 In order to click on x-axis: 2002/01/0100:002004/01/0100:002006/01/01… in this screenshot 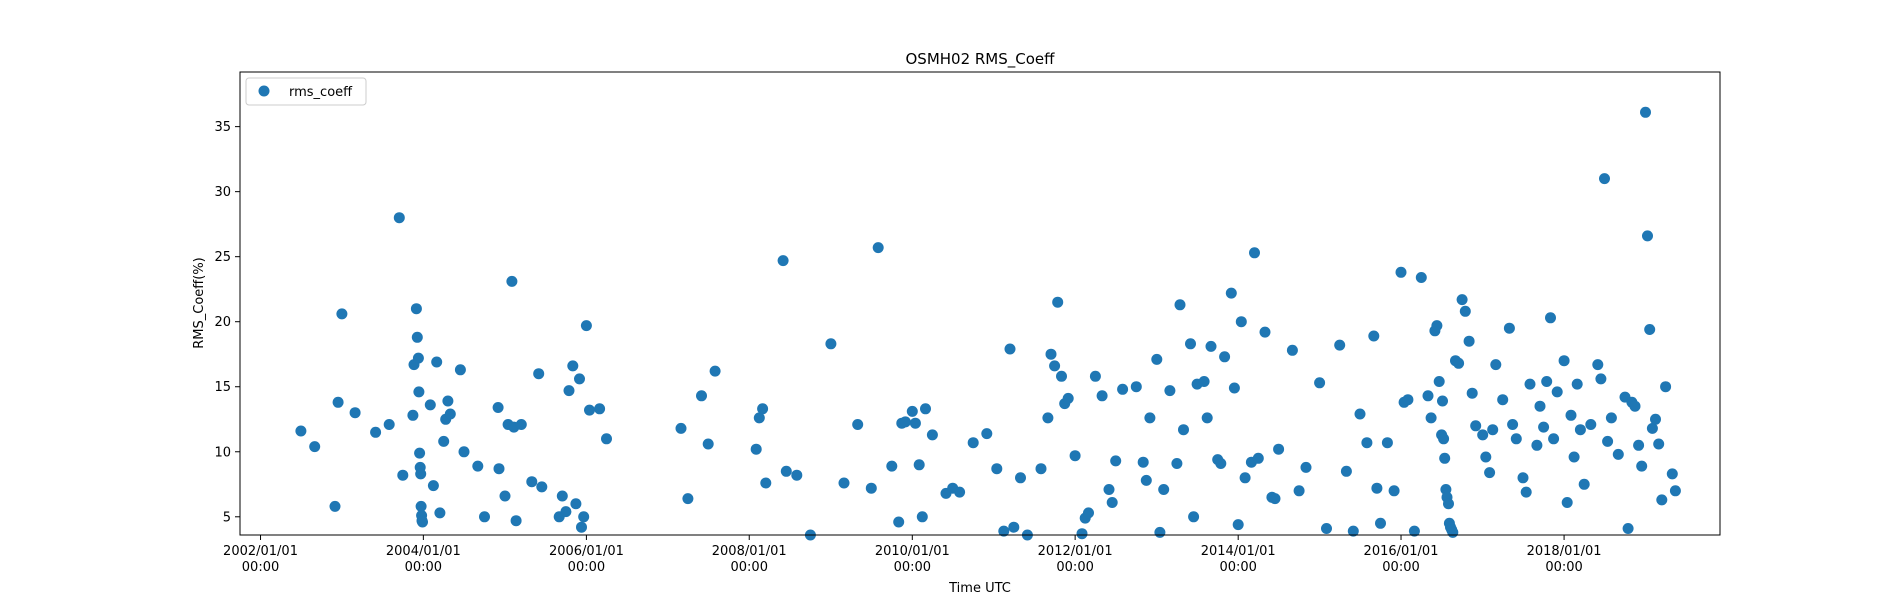, I will do `click(912, 555)`.